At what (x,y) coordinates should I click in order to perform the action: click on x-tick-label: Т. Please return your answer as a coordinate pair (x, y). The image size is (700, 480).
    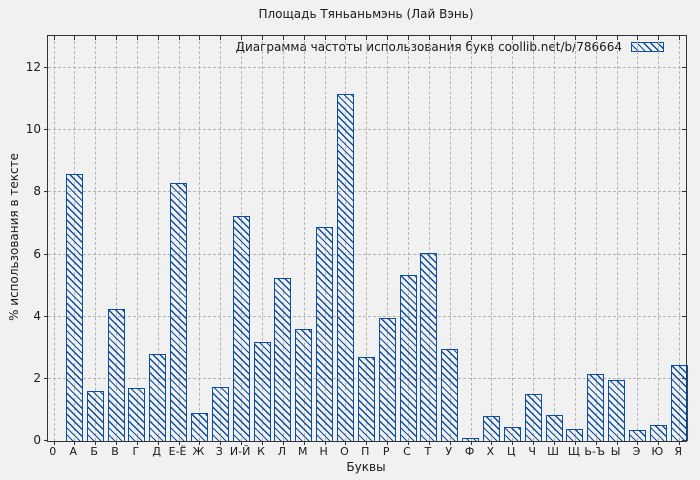
    Looking at the image, I should click on (428, 451).